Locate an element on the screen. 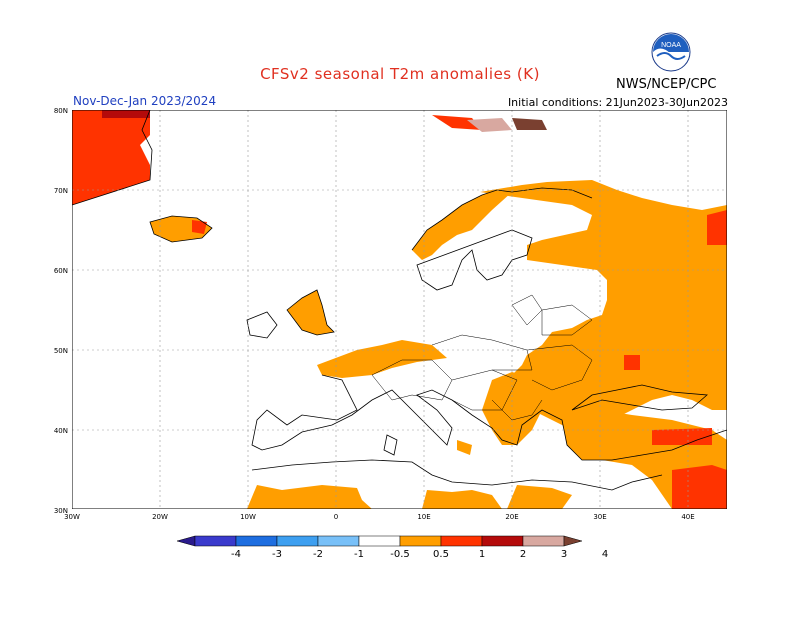  colorbar-label: 2 is located at coordinates (523, 554).